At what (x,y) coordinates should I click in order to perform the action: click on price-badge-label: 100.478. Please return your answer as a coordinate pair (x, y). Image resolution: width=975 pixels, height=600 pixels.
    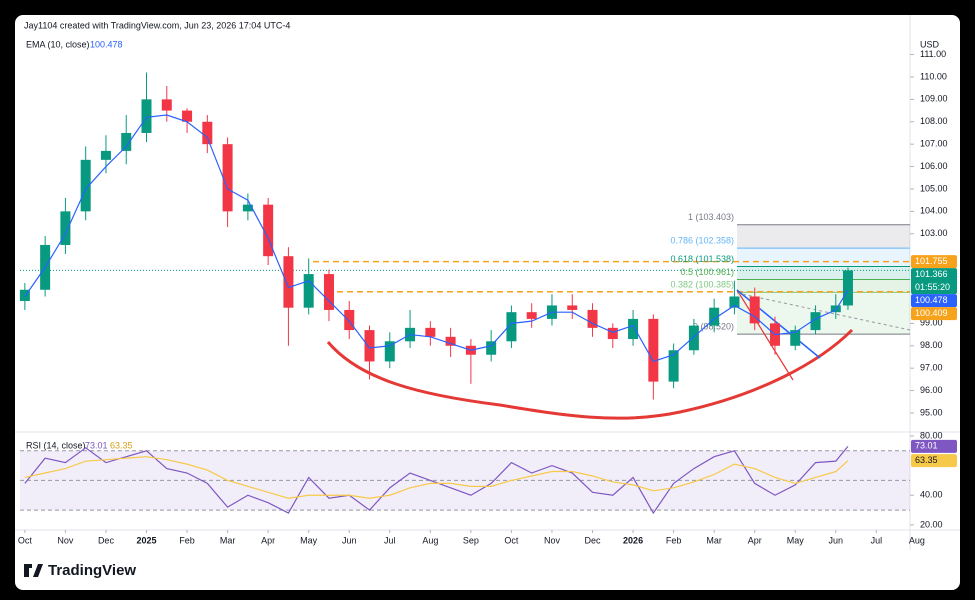
    Looking at the image, I should click on (931, 300).